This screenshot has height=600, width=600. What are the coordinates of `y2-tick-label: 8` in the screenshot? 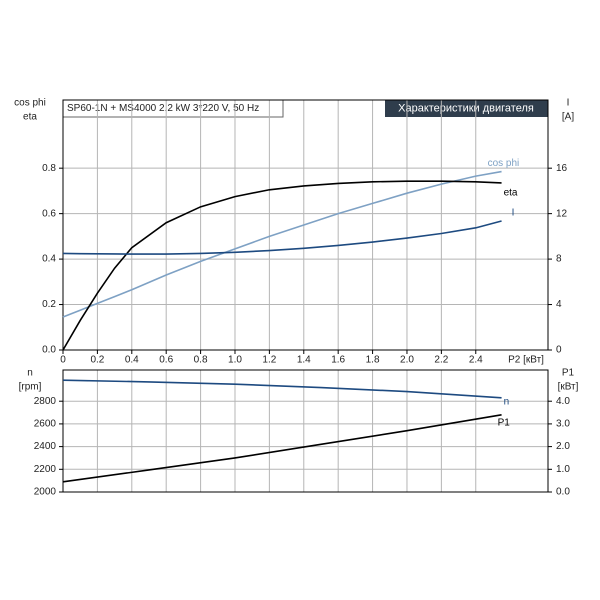 It's located at (559, 259).